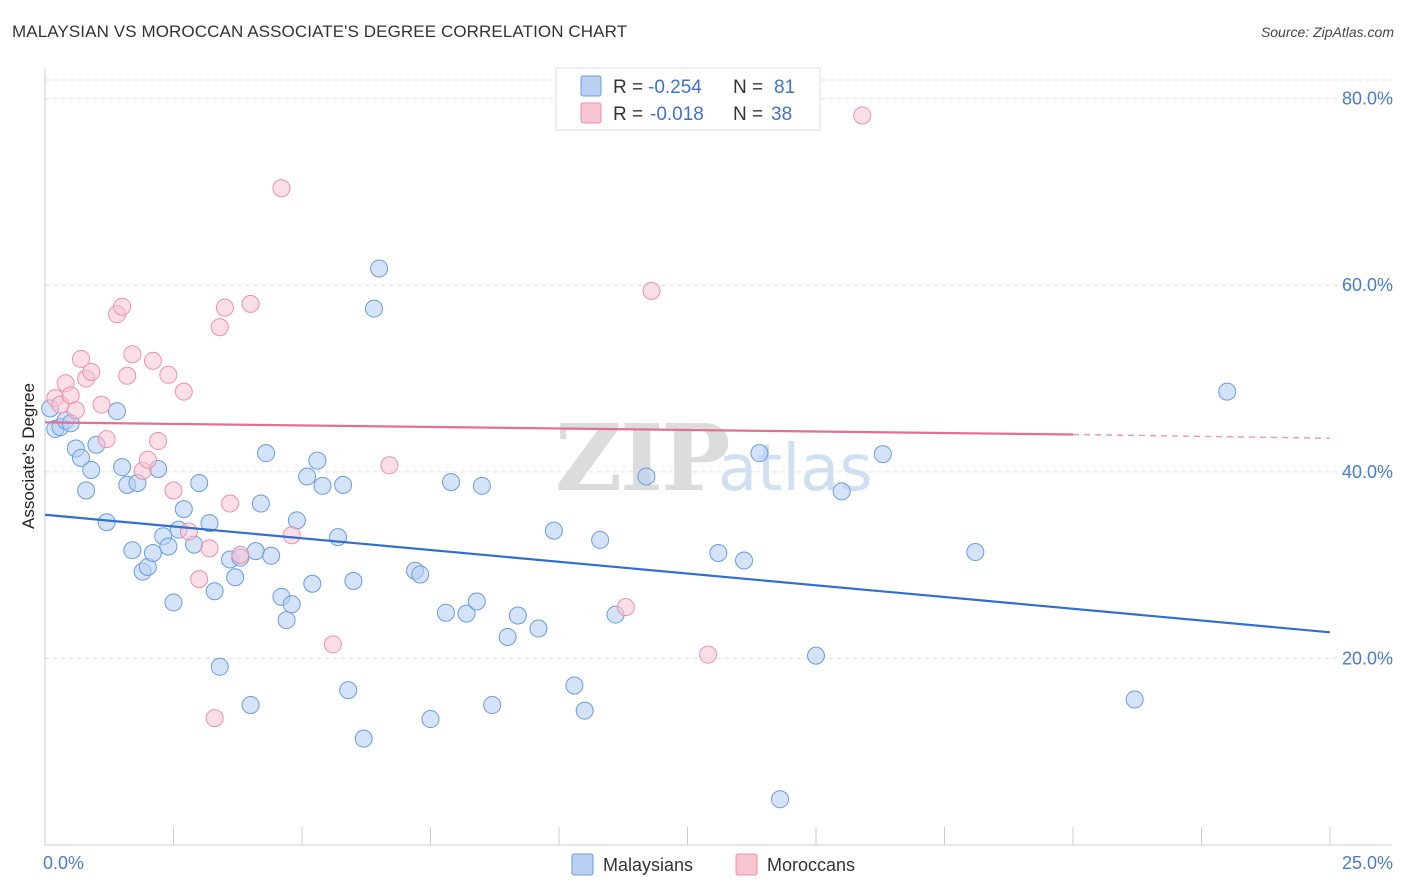 The image size is (1406, 892). What do you see at coordinates (713, 864) in the screenshot?
I see `series-legend: Malaysians Moroccans` at bounding box center [713, 864].